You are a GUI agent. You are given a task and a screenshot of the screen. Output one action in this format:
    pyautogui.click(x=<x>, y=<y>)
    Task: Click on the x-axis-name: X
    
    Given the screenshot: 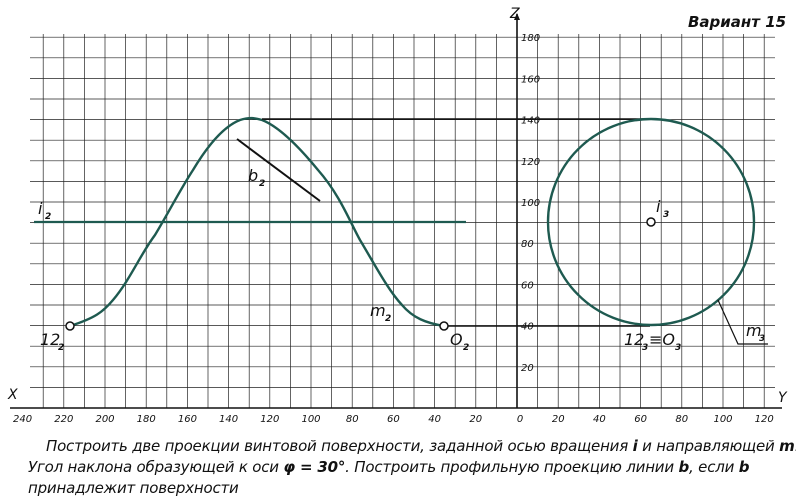 What is the action you would take?
    pyautogui.click(x=12, y=395)
    